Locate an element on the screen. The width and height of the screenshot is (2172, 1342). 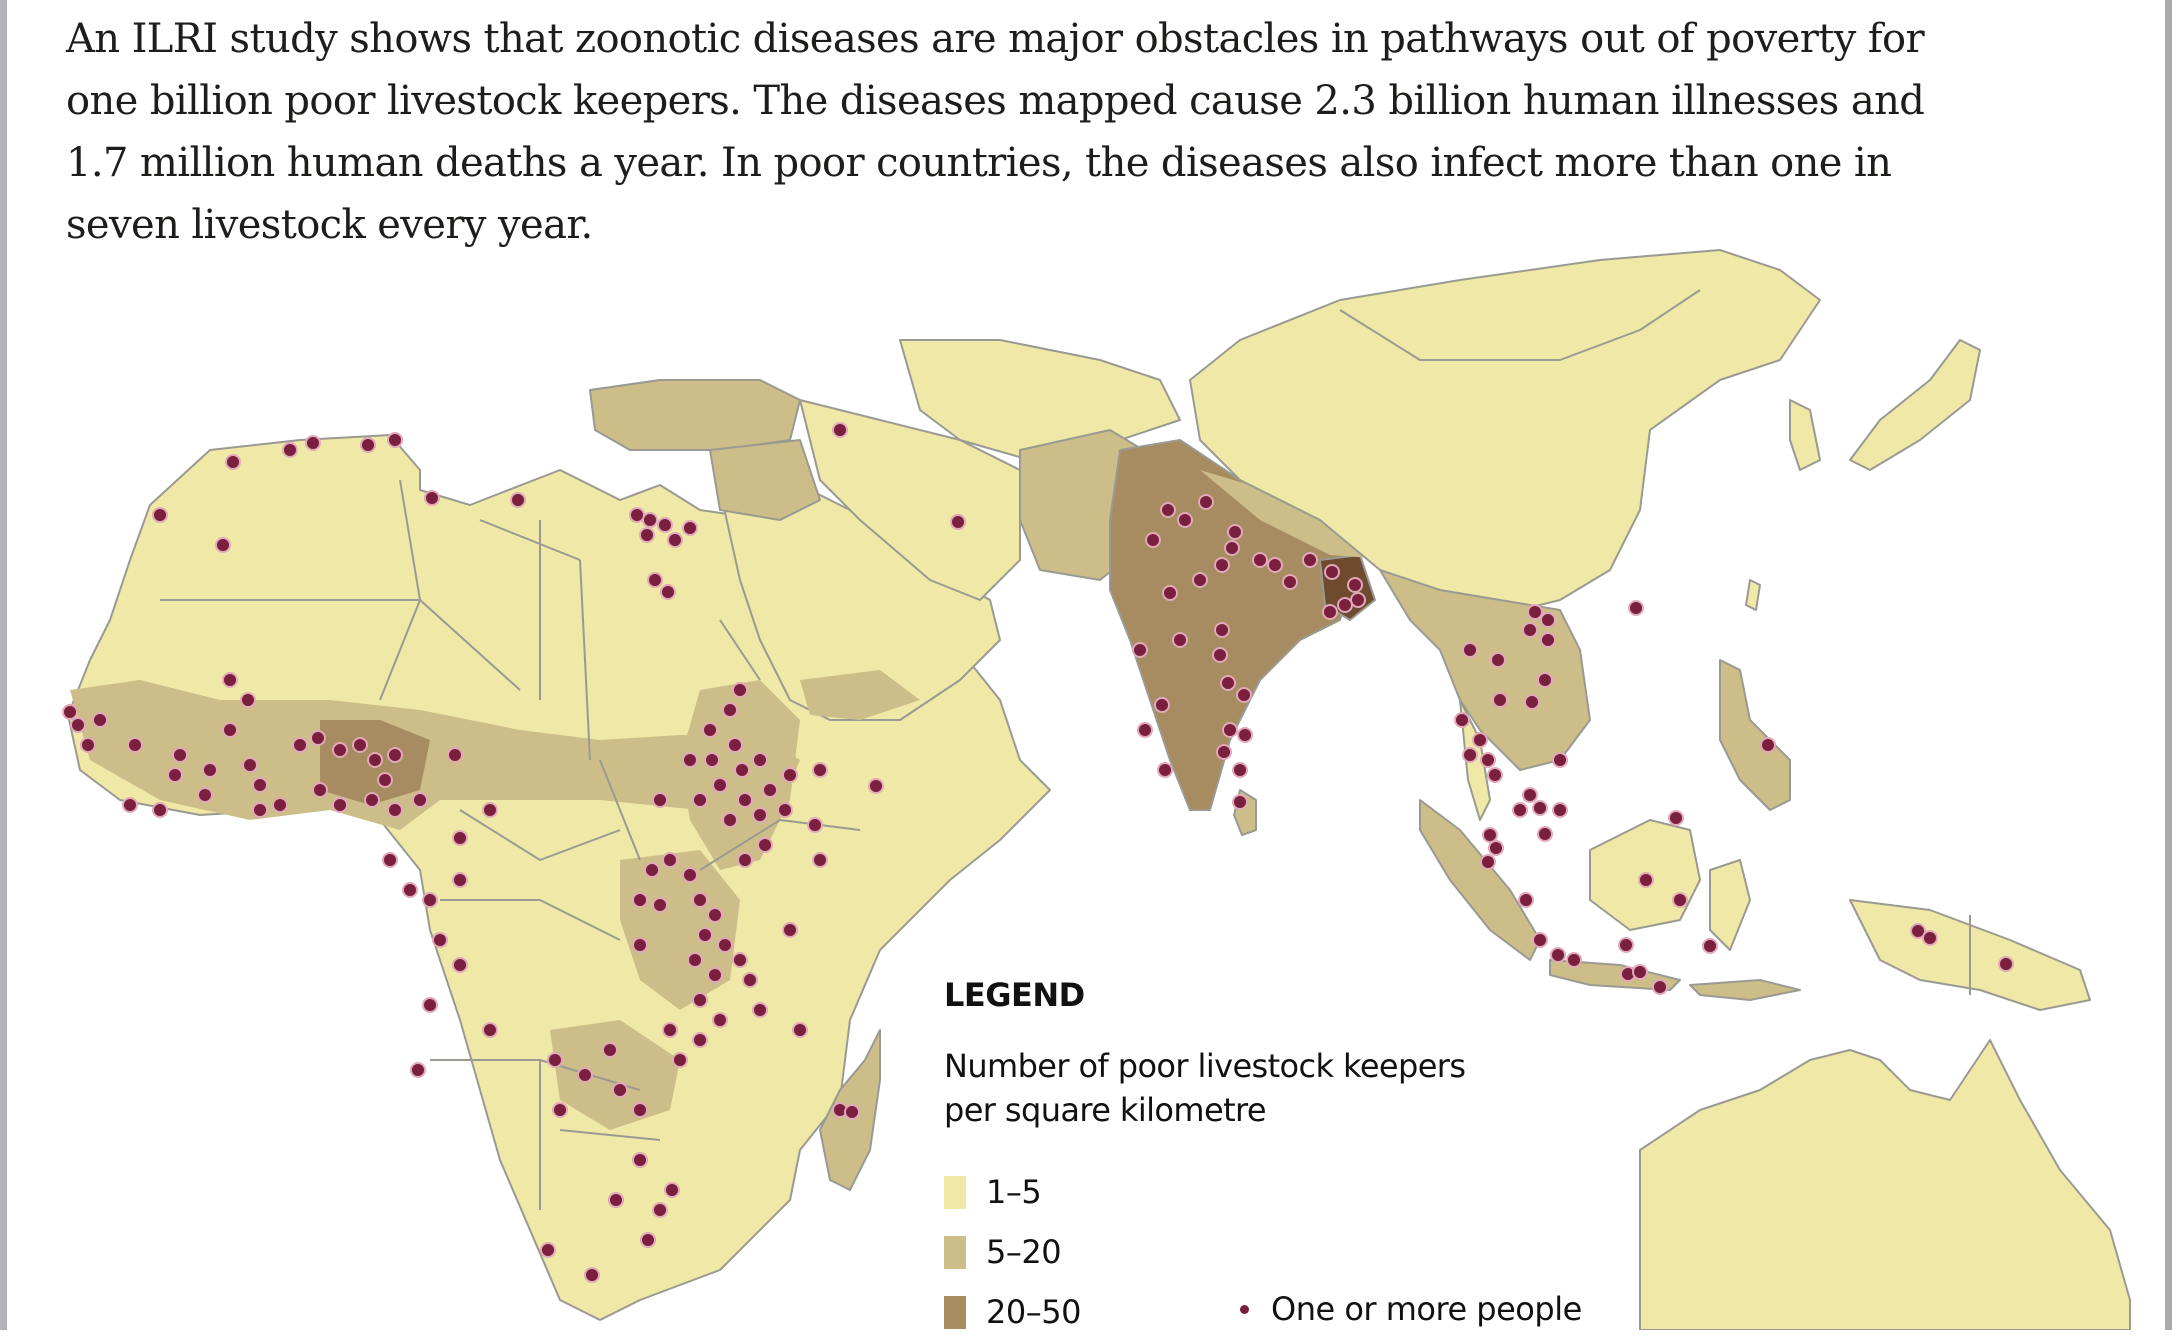
southern-africa-mid is located at coordinates (615, 1075).